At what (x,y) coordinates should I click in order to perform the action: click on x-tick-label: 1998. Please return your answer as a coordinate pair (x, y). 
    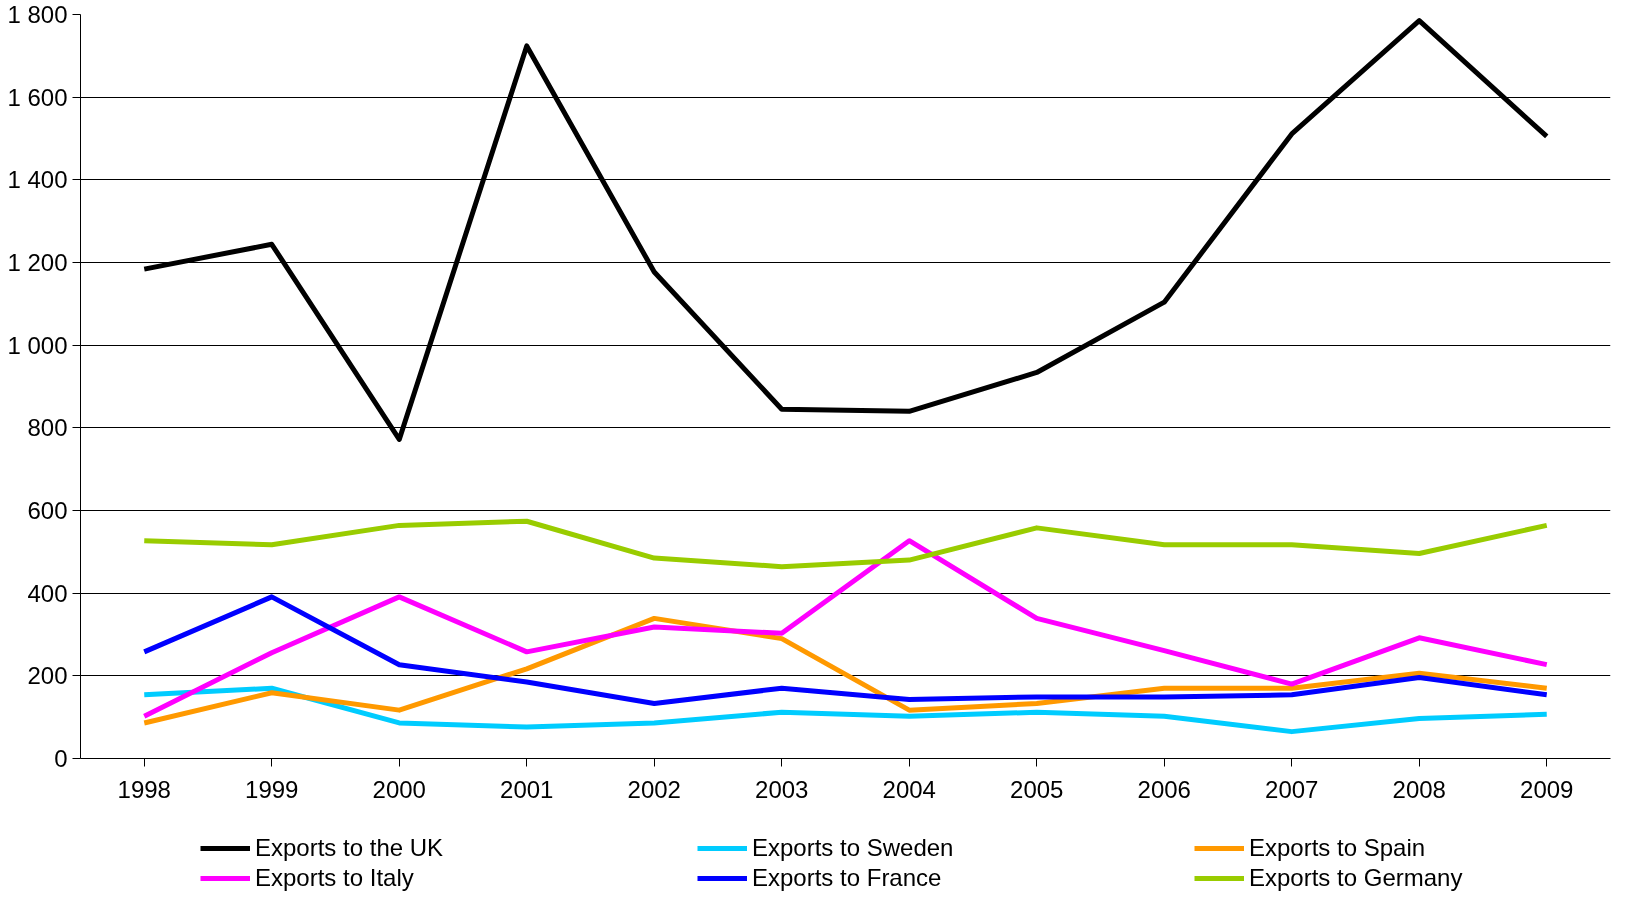
    Looking at the image, I should click on (144, 789).